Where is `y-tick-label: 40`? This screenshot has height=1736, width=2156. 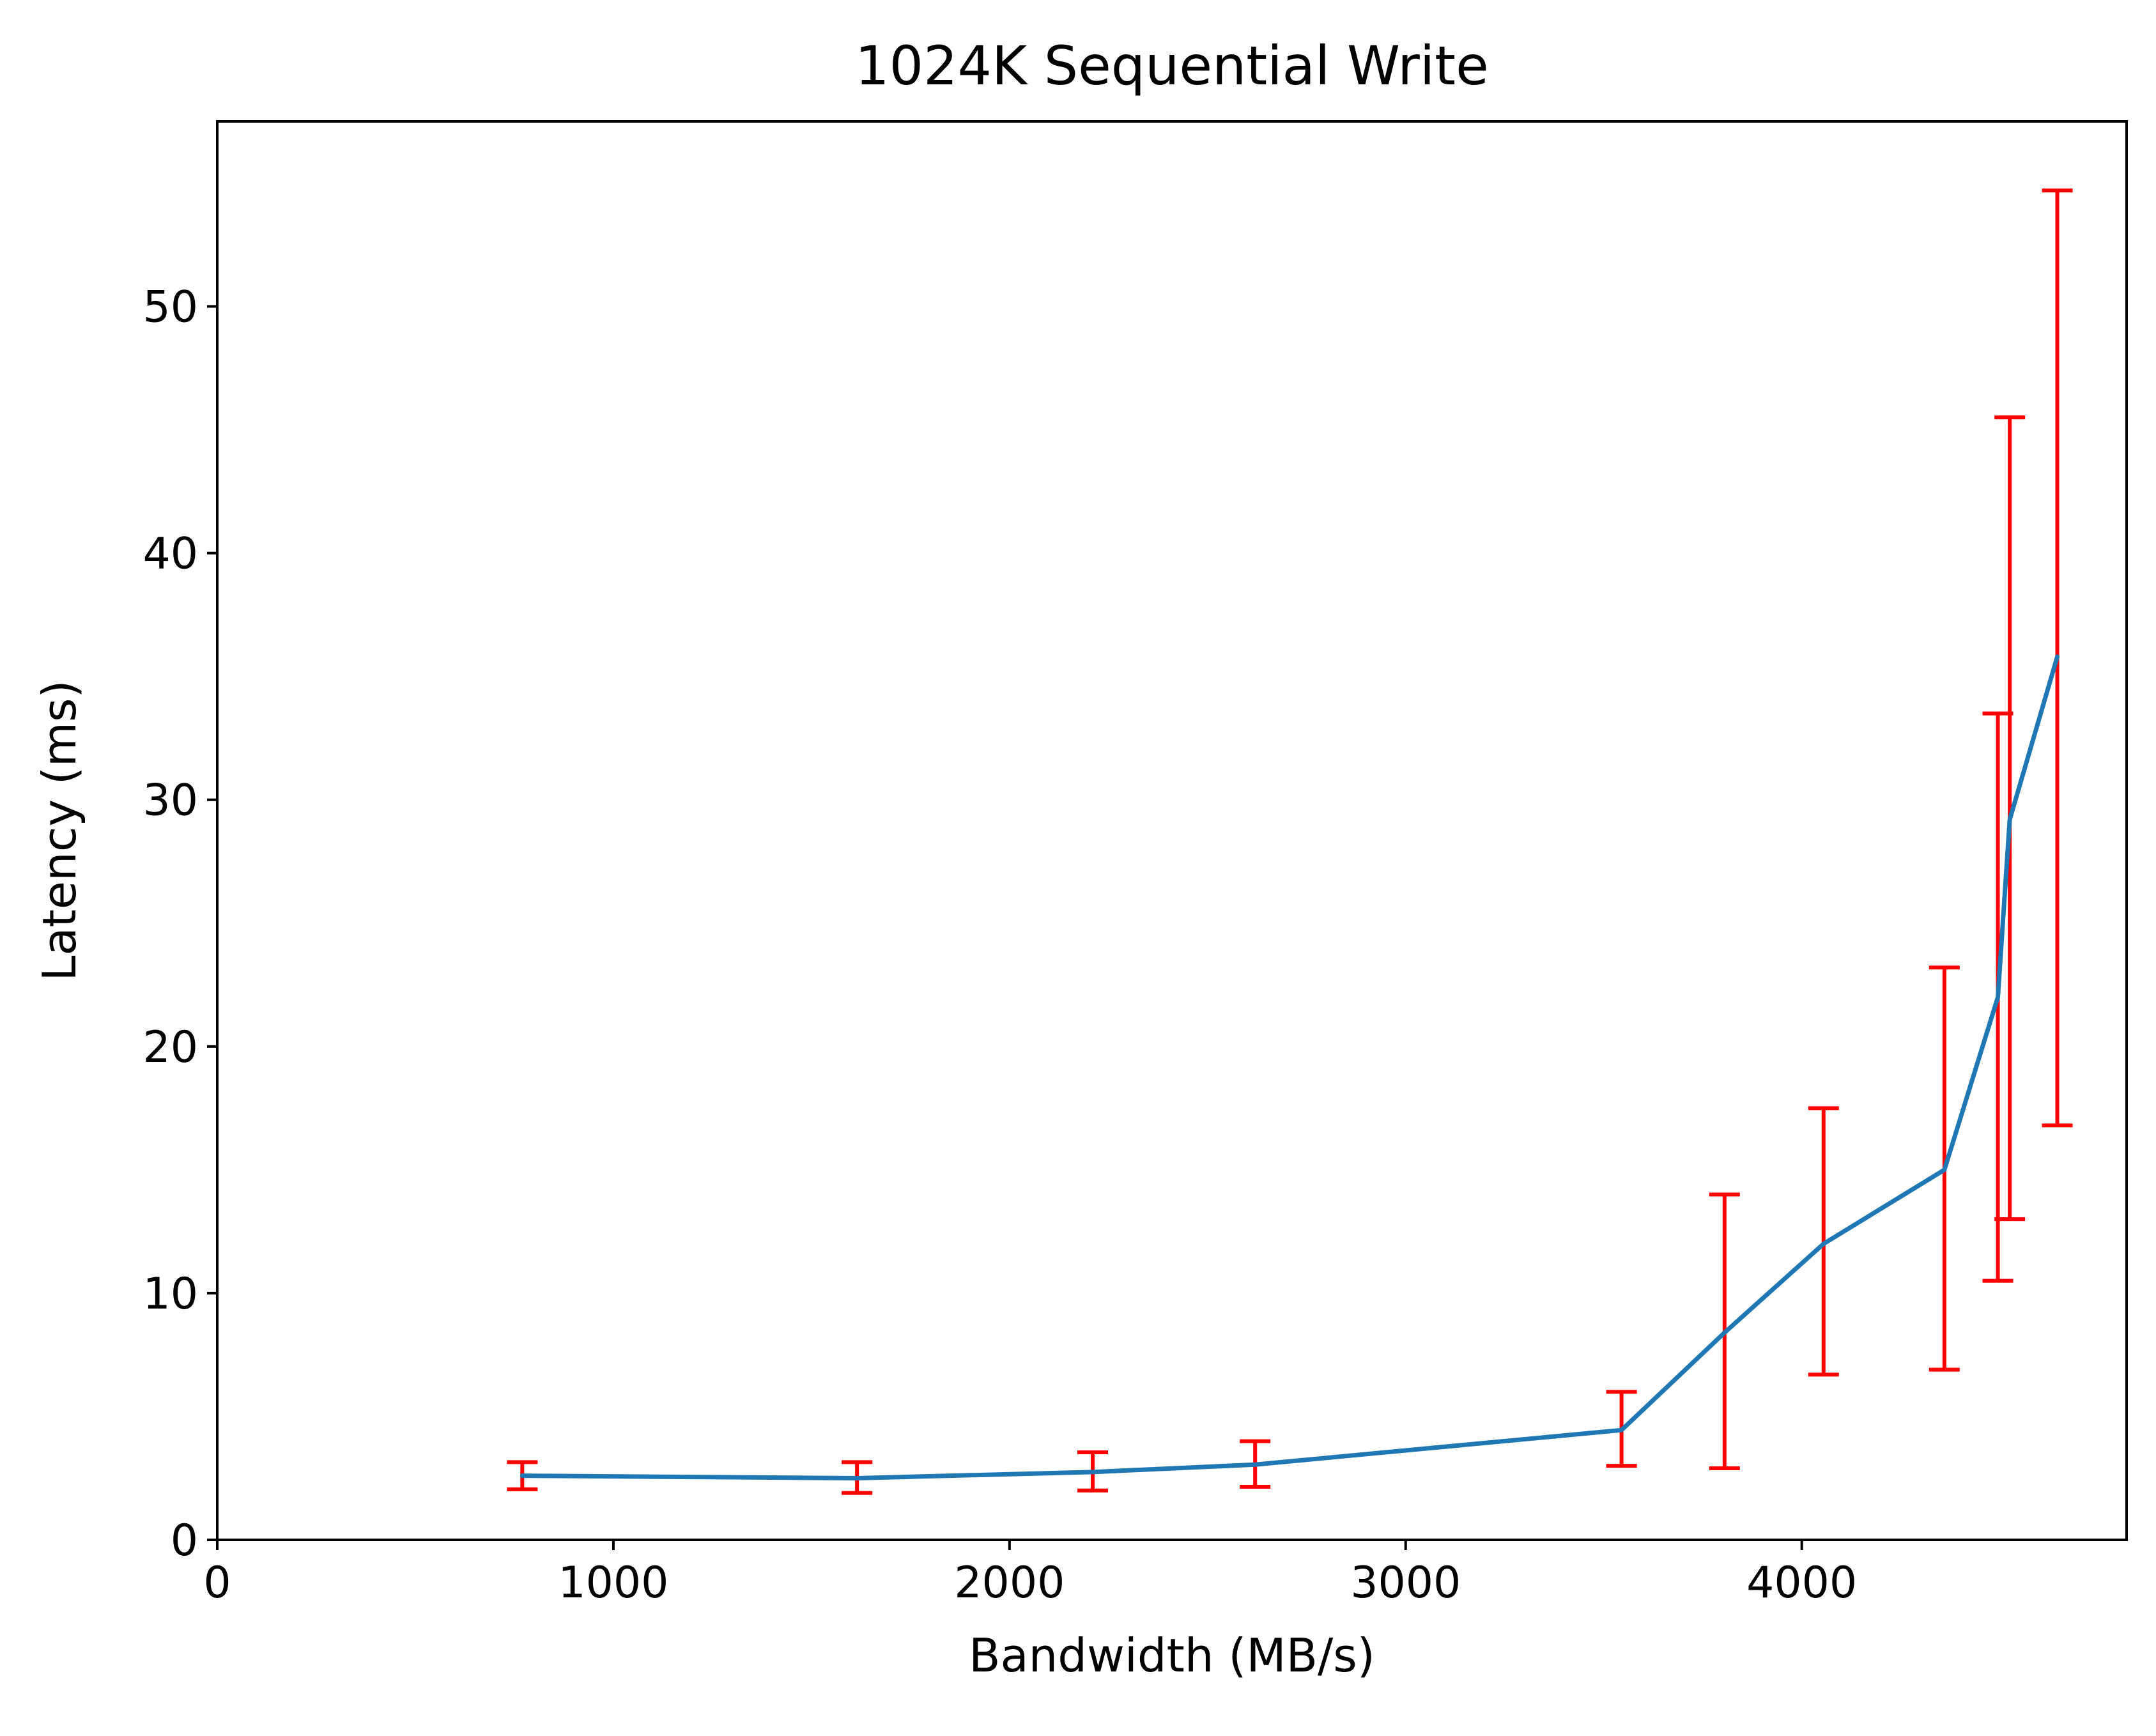 y-tick-label: 40 is located at coordinates (170, 554).